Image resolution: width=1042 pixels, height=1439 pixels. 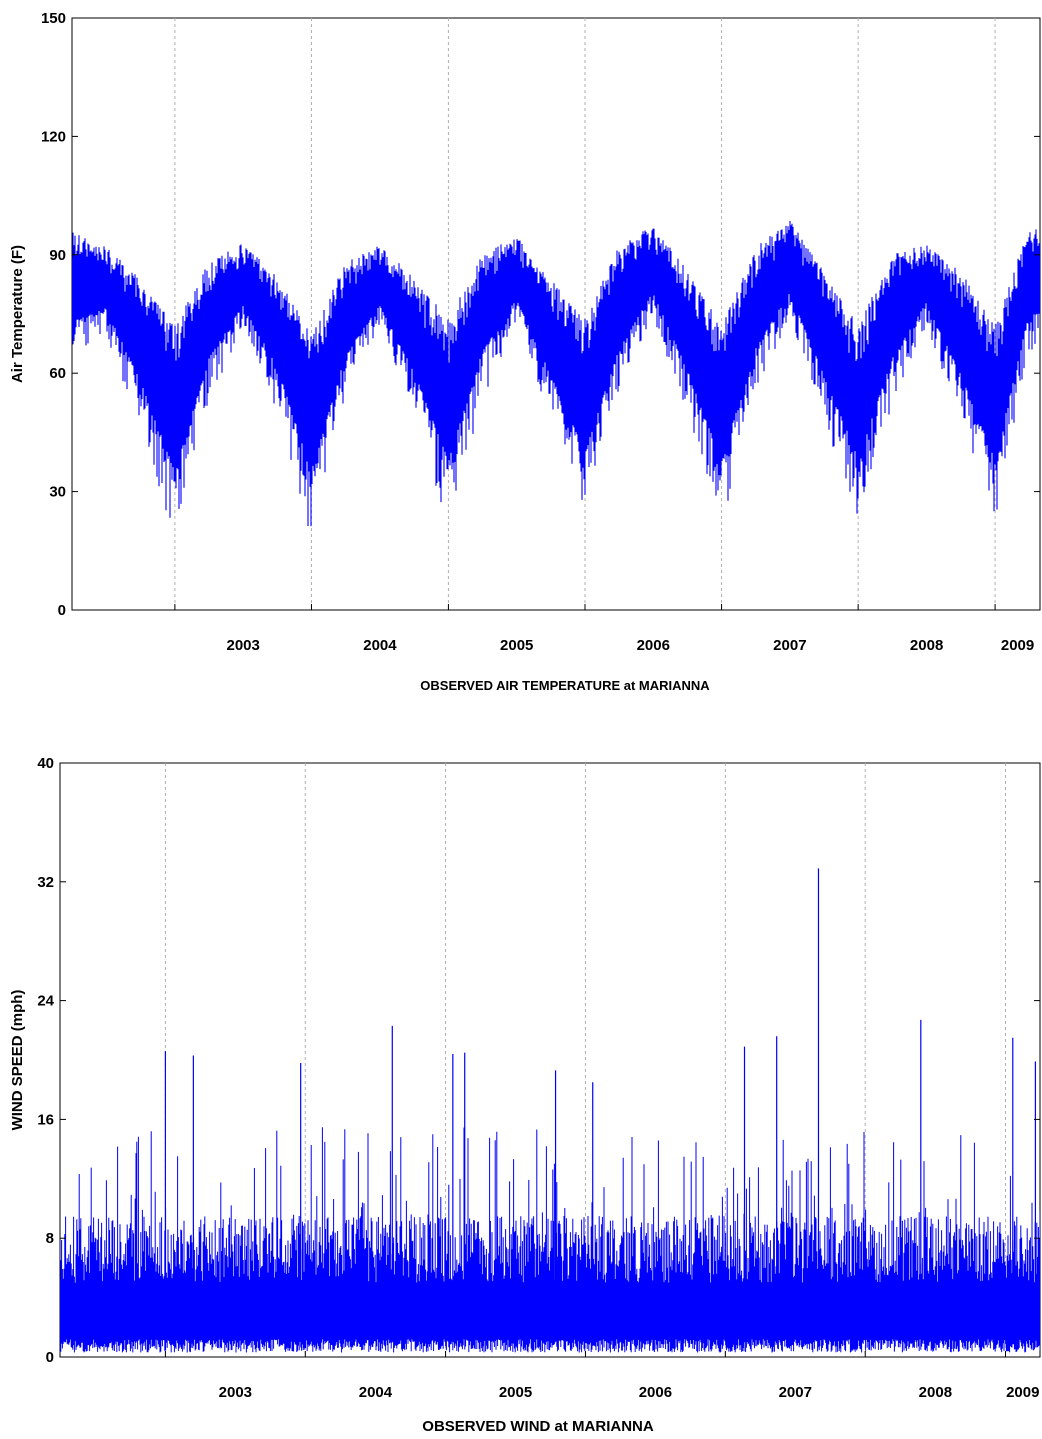 I want to click on wind-x-tick-label: 2006, so click(x=655, y=1392).